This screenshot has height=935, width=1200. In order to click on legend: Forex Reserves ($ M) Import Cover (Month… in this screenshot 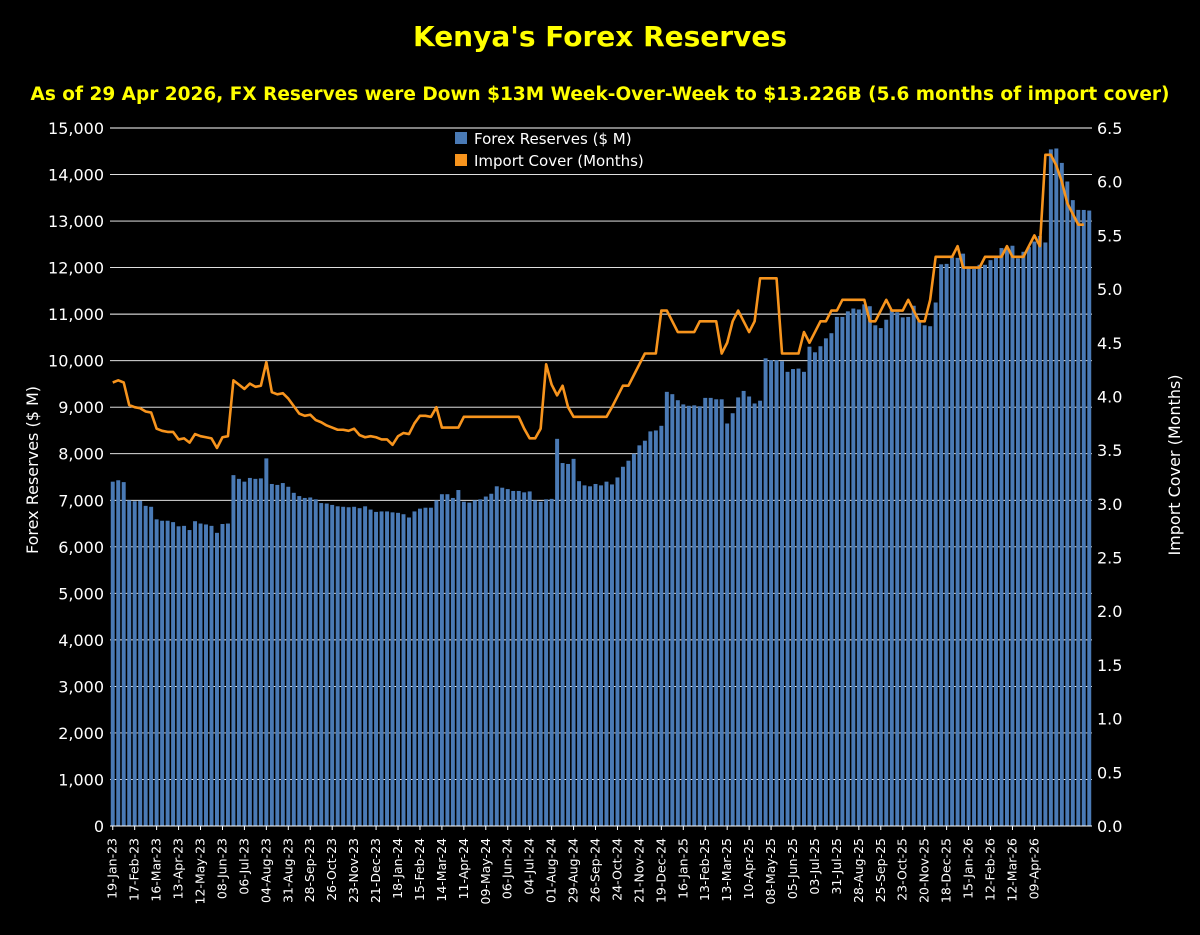, I will do `click(549, 150)`.